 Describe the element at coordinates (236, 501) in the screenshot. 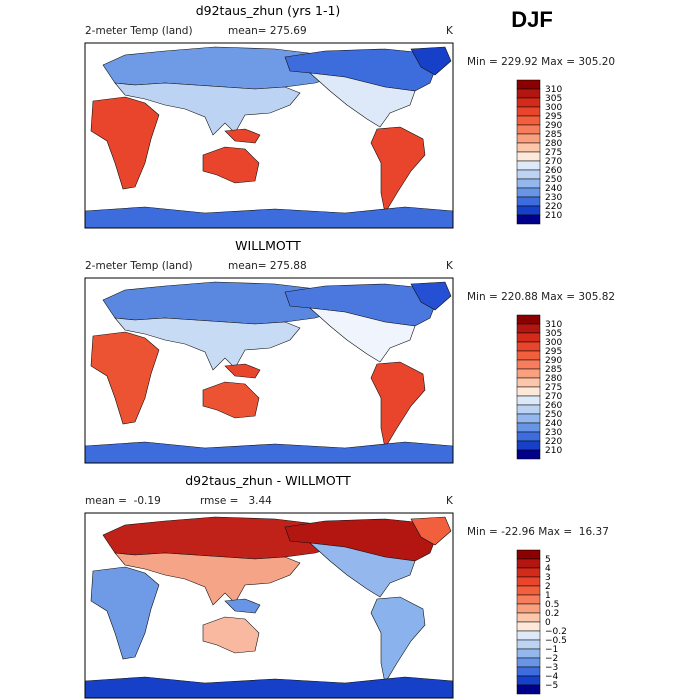

I see `rmse-label: rmse = 3.44` at that location.